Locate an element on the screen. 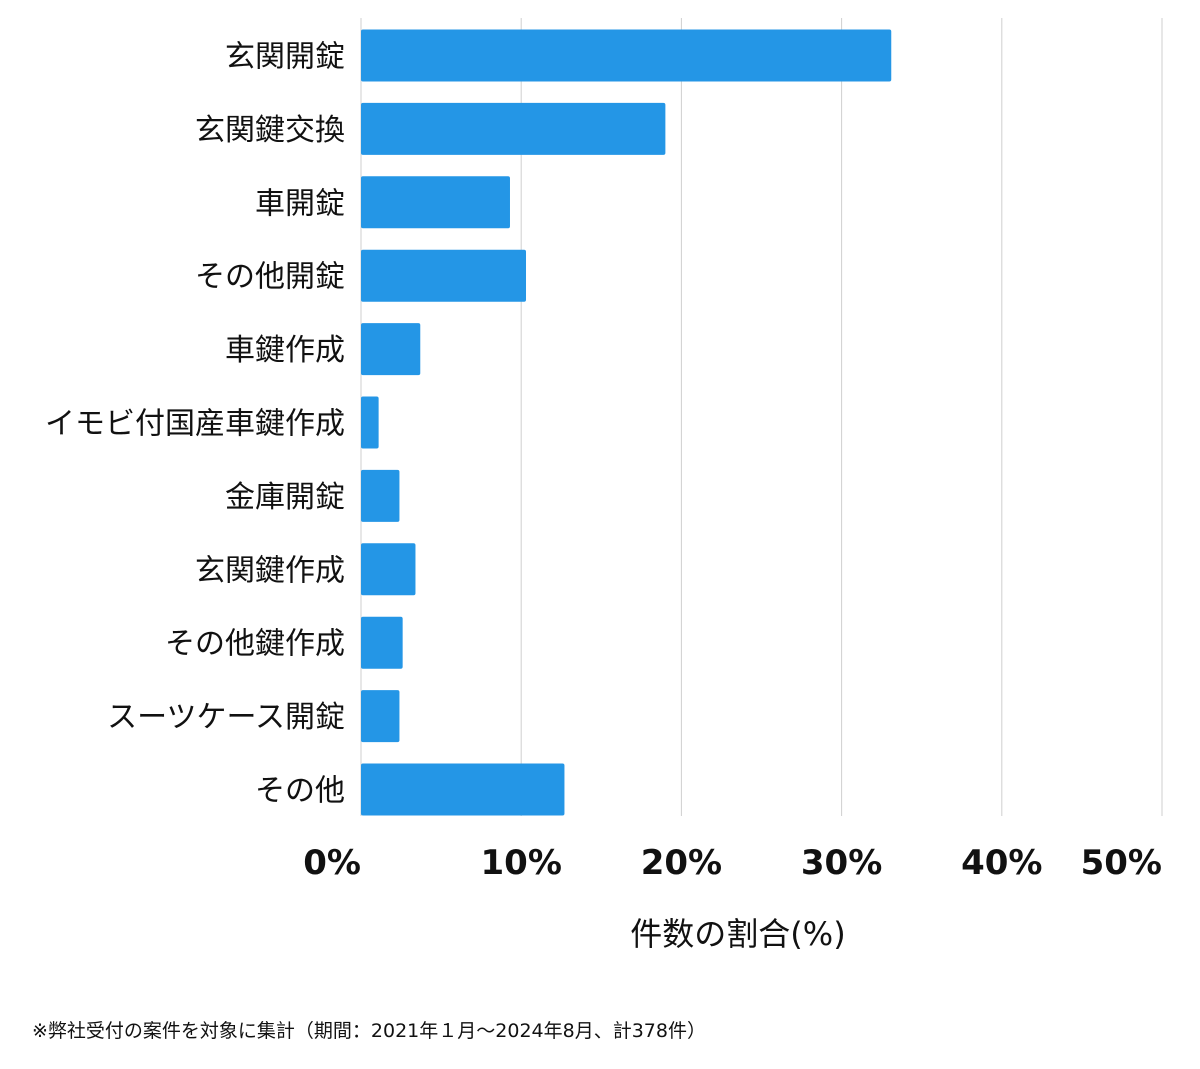  category-label: 車開錠 is located at coordinates (300, 203).